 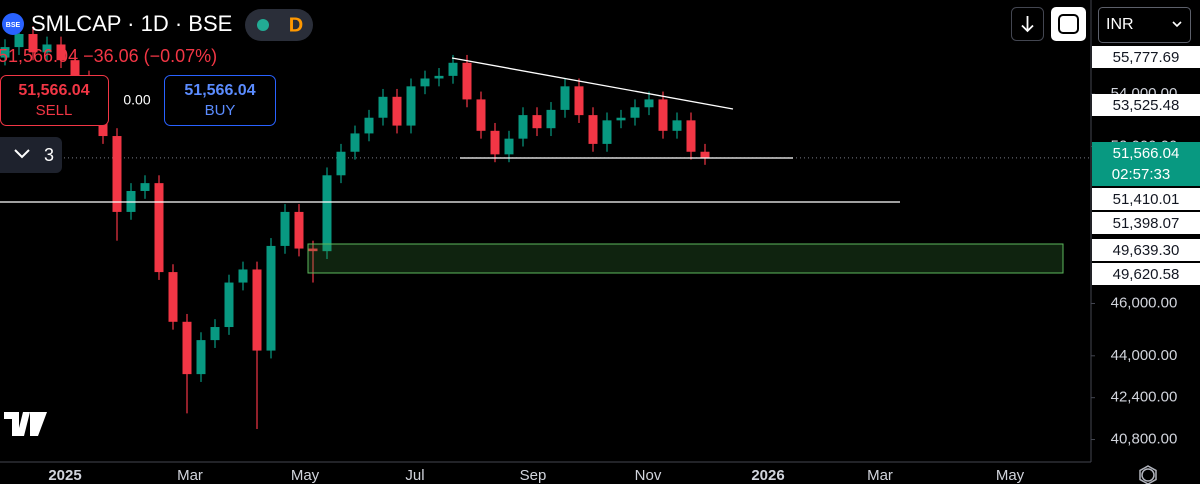 I want to click on x-tick-label: Nov, so click(x=648, y=475).